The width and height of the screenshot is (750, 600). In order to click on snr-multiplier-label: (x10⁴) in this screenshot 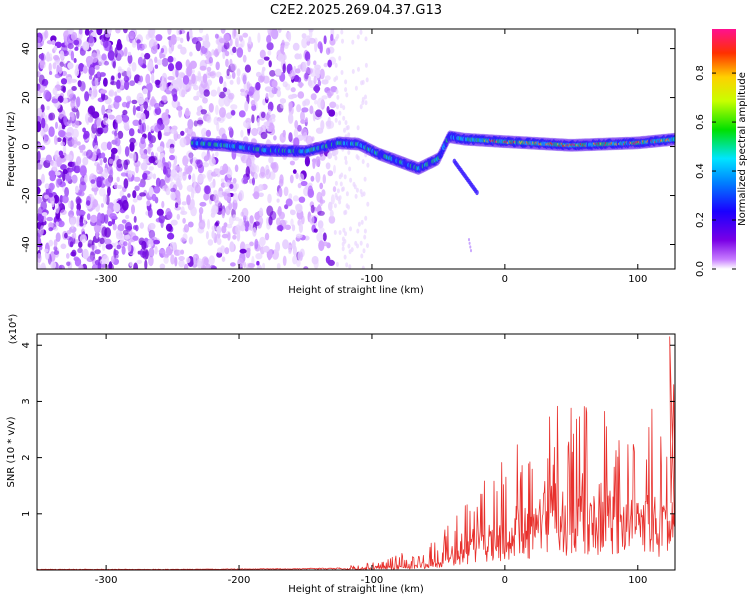, I will do `click(13, 329)`.